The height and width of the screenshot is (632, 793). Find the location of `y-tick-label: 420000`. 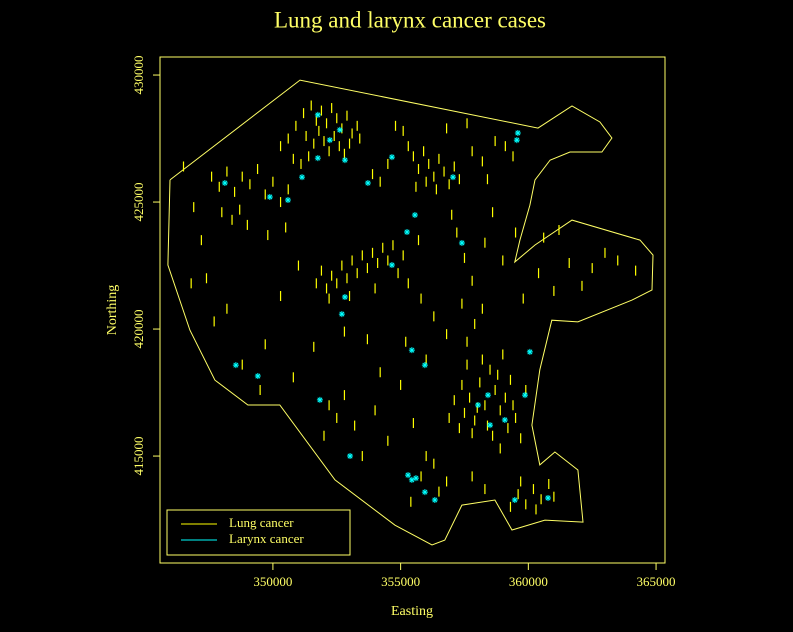

y-tick-label: 420000 is located at coordinates (138, 329).